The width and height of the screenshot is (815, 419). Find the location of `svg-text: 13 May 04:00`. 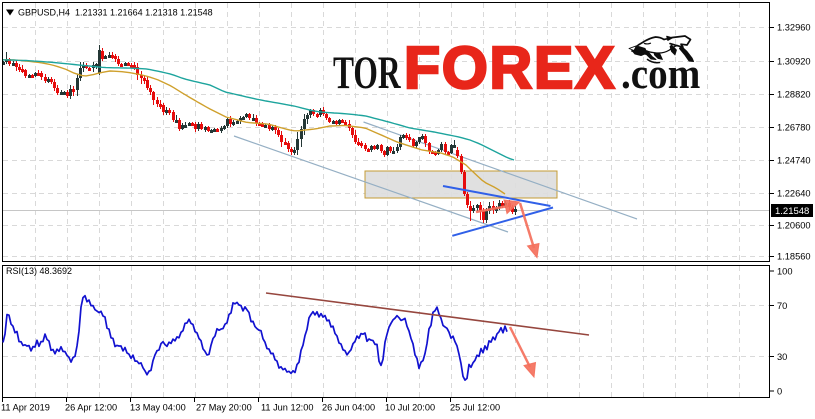

svg-text: 13 May 04:00 is located at coordinates (158, 408).